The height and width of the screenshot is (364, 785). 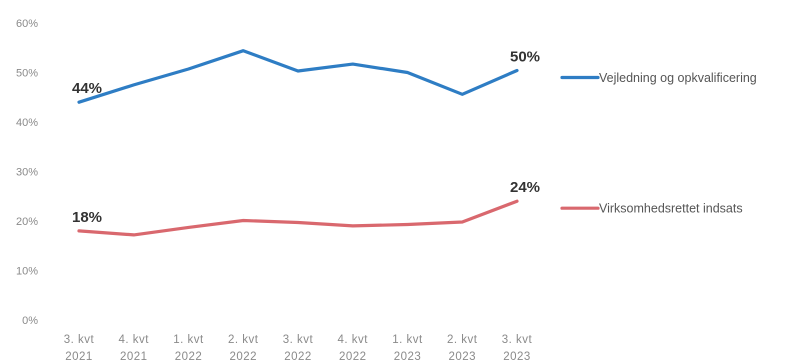 What do you see at coordinates (27, 123) in the screenshot?
I see `y-tick-label: 40%` at bounding box center [27, 123].